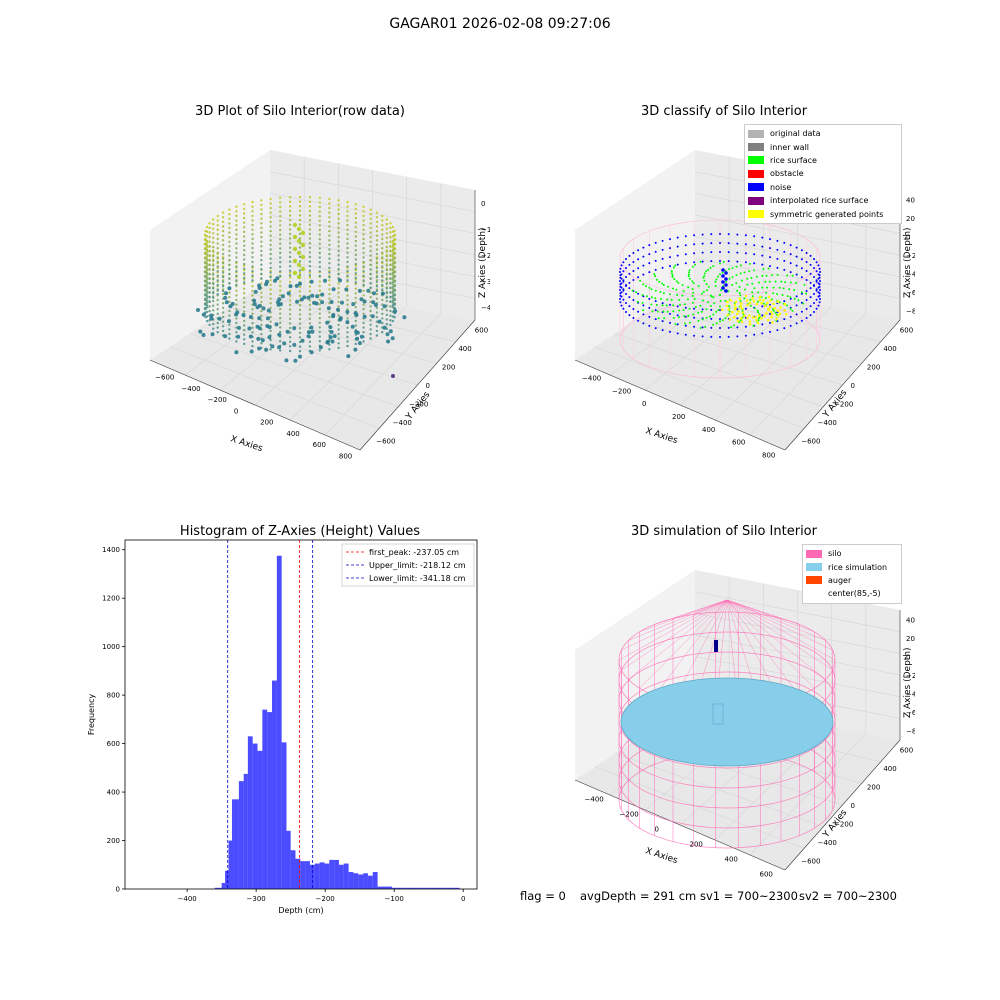  I want to click on x-tick-label: 0, so click(463, 899).